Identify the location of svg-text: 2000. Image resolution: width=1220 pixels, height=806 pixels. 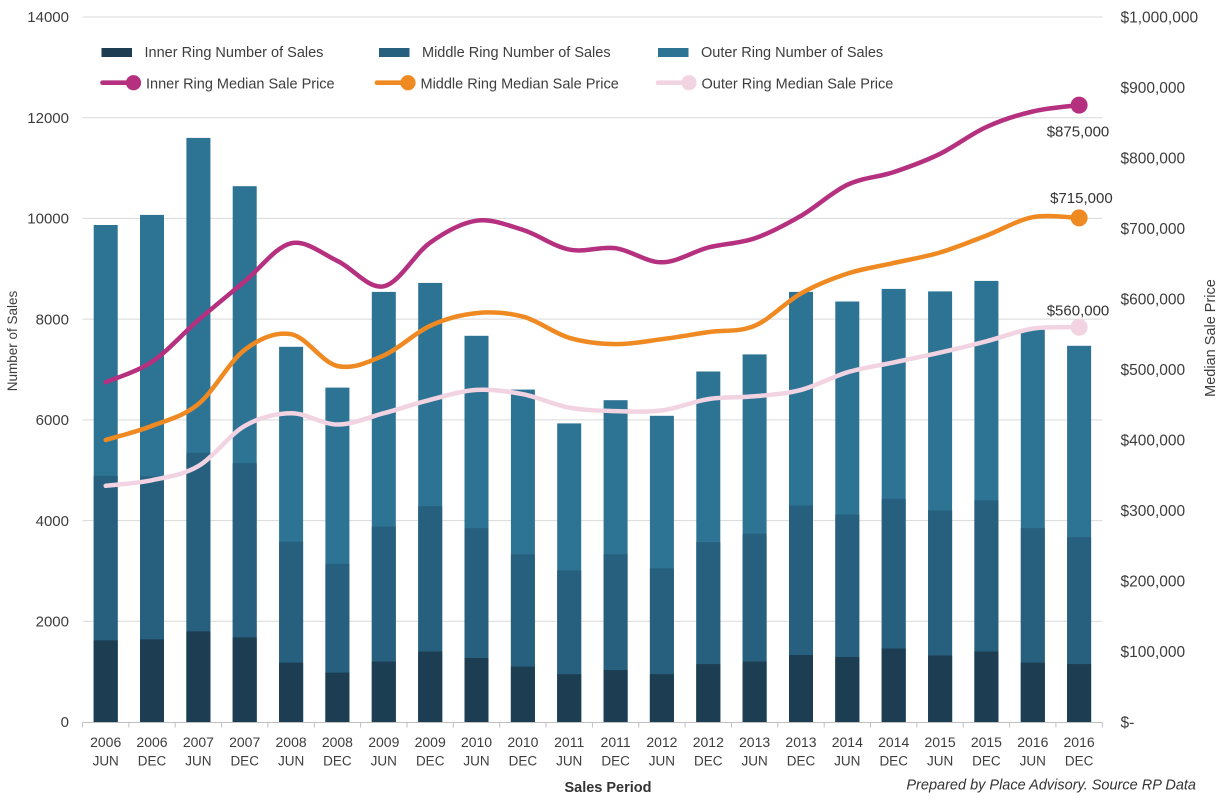
(52, 622).